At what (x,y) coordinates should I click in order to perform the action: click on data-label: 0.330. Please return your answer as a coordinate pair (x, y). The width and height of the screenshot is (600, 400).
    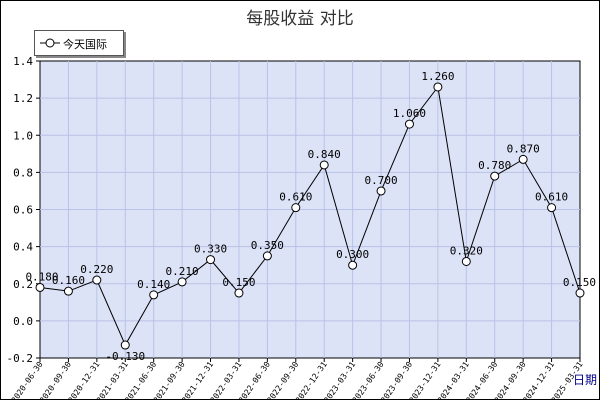
    Looking at the image, I should click on (210, 249).